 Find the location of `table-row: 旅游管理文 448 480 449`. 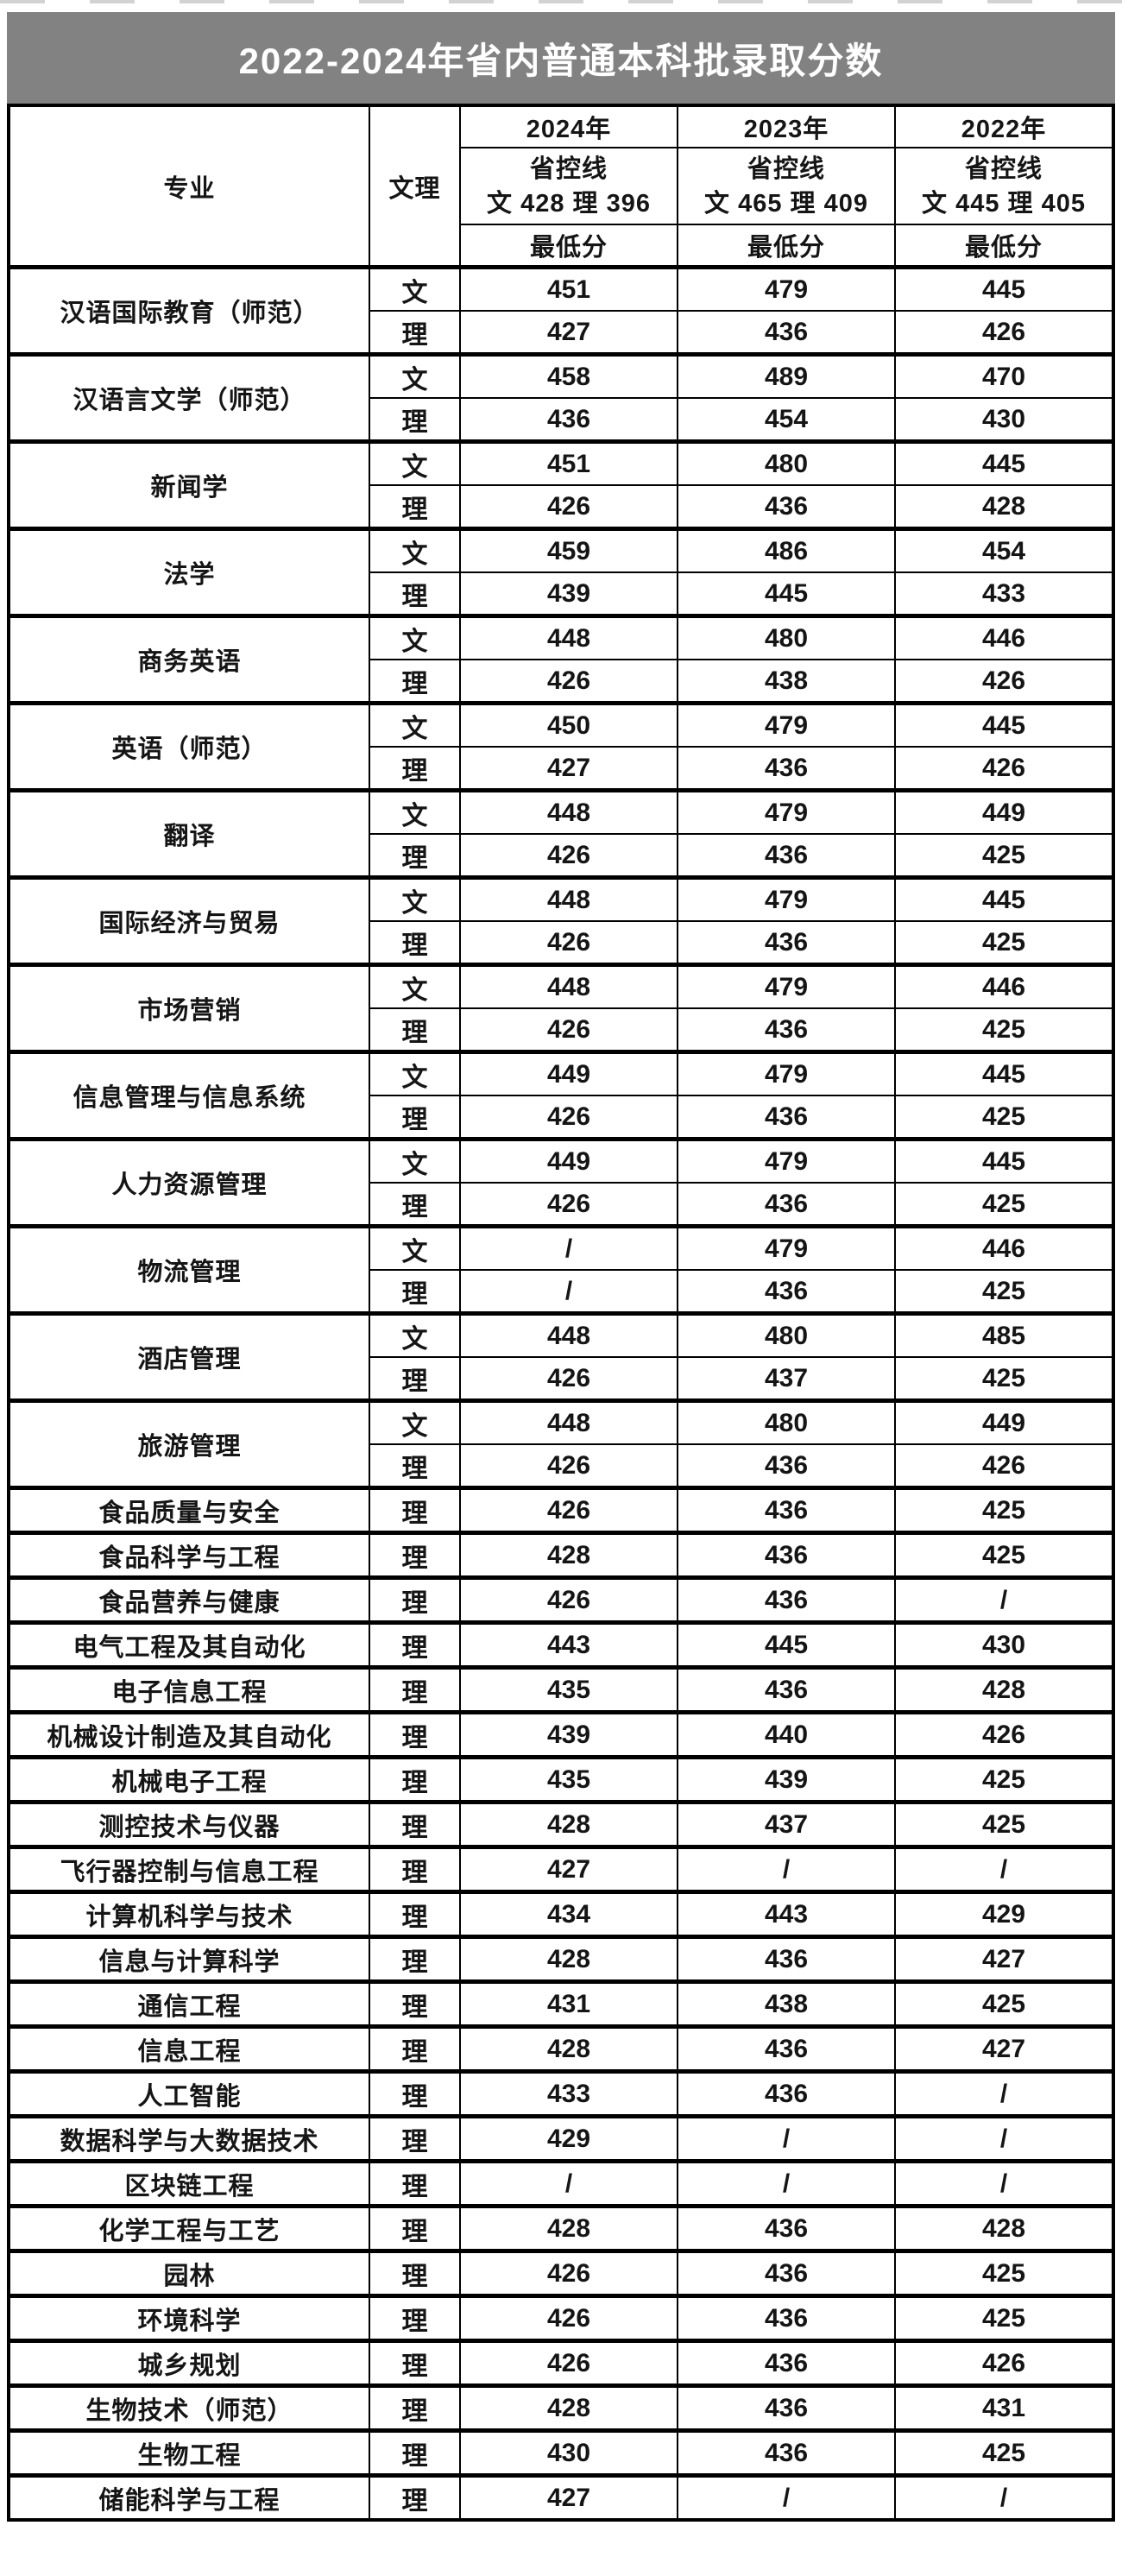

table-row: 旅游管理文 448 480 449 is located at coordinates (561, 1443).